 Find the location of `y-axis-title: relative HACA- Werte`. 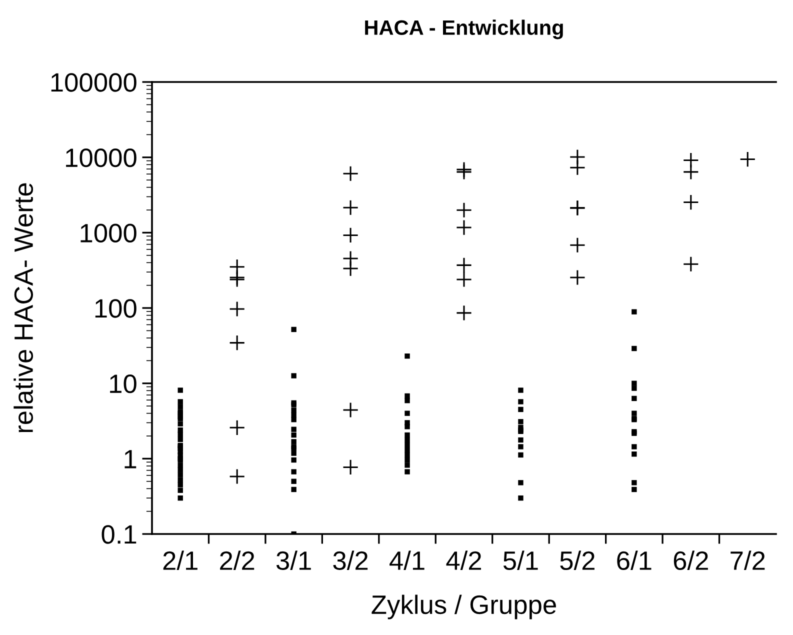

y-axis-title: relative HACA- Werte is located at coordinates (24, 307).